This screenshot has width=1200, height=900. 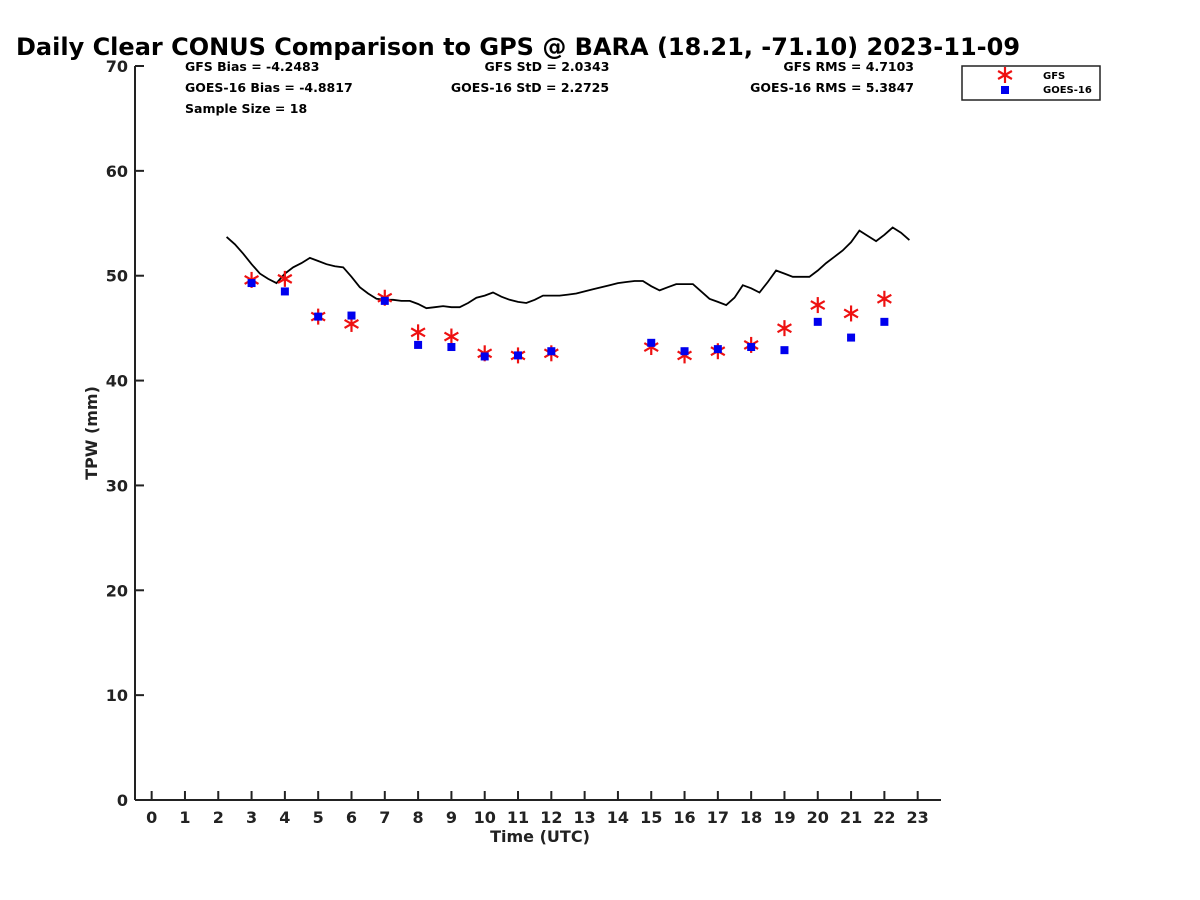 I want to click on x-tick-label: 11, so click(x=518, y=817).